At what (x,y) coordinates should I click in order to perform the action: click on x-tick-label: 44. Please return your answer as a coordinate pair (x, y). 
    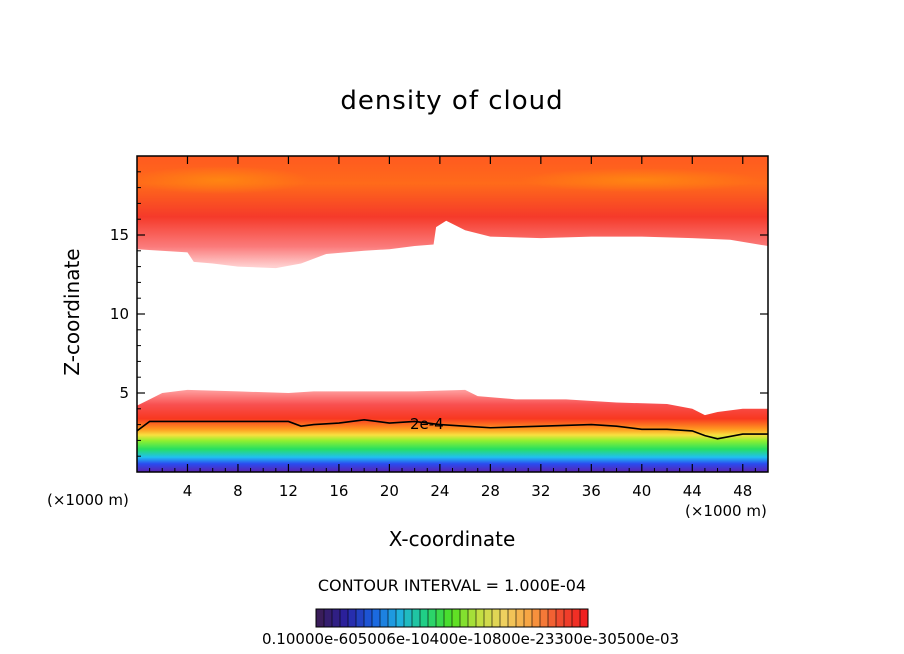
    Looking at the image, I should click on (692, 491).